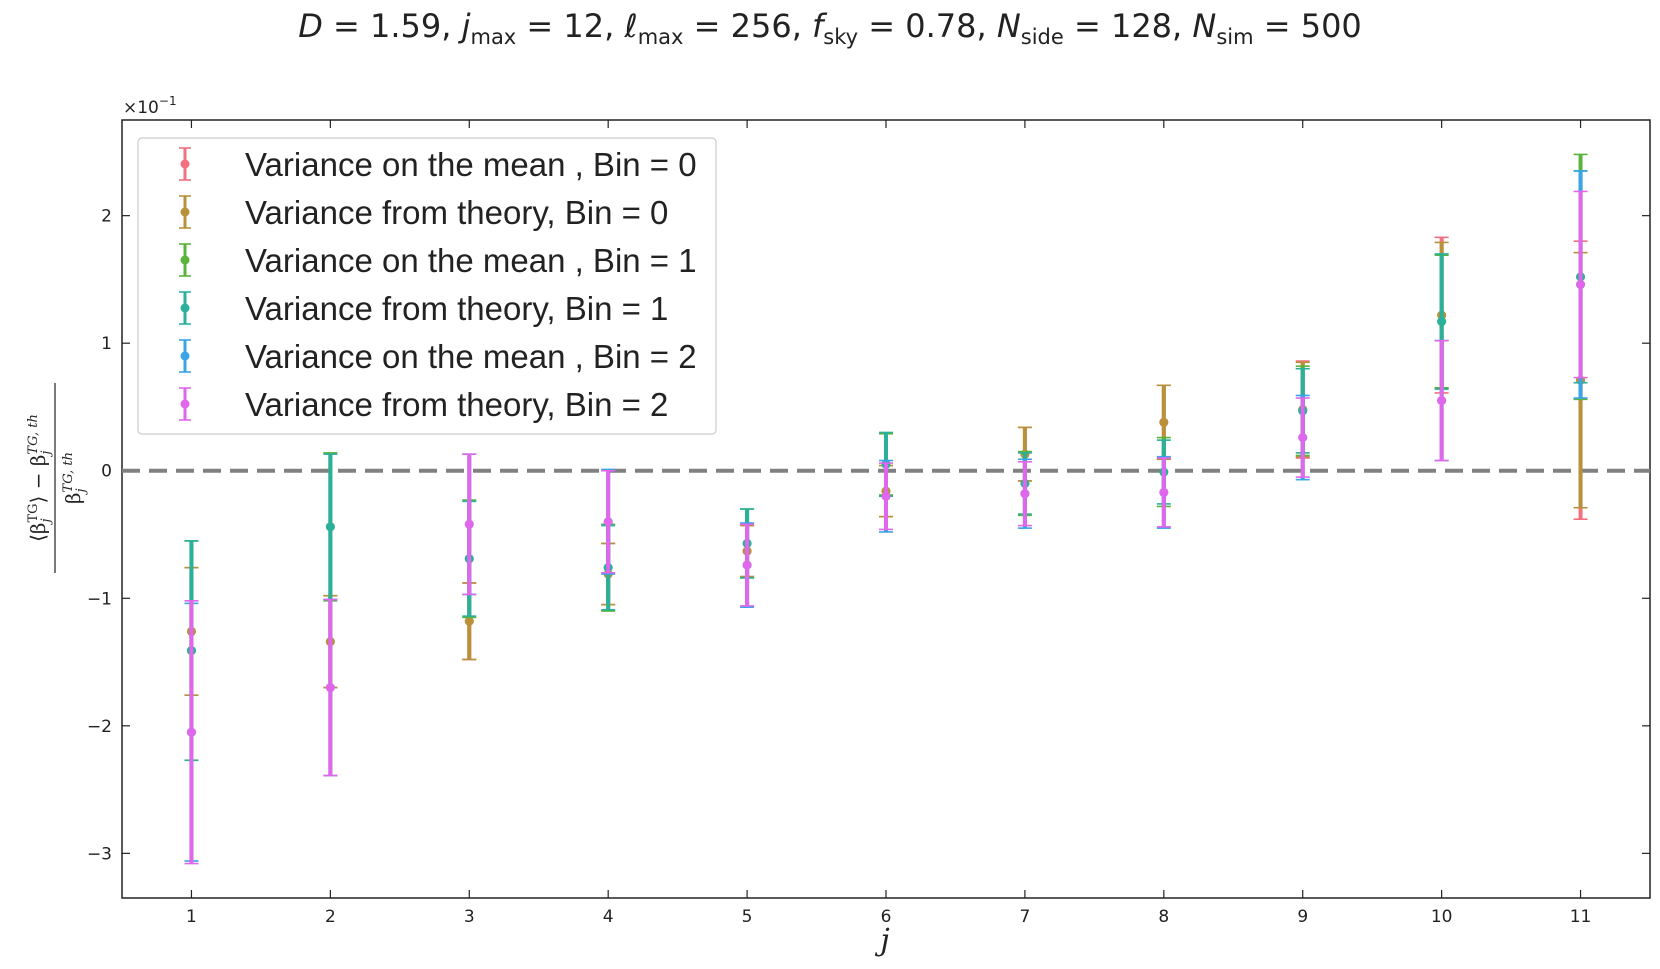 The image size is (1660, 969). I want to click on title-l: ℓ, so click(630, 26).